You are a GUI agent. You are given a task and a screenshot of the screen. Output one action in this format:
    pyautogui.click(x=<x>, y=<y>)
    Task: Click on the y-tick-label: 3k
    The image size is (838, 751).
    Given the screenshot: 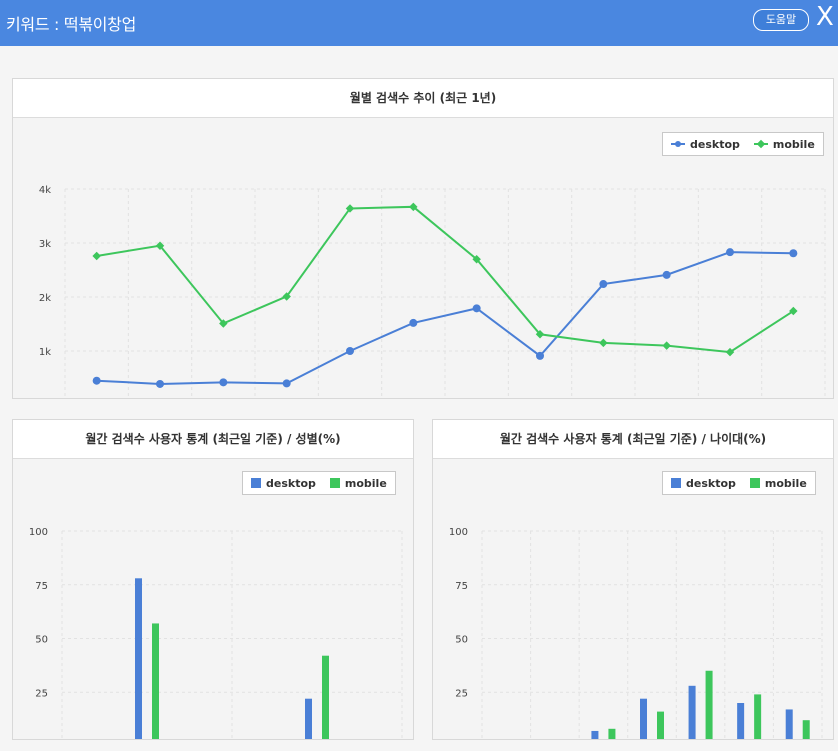 What is the action you would take?
    pyautogui.click(x=45, y=244)
    